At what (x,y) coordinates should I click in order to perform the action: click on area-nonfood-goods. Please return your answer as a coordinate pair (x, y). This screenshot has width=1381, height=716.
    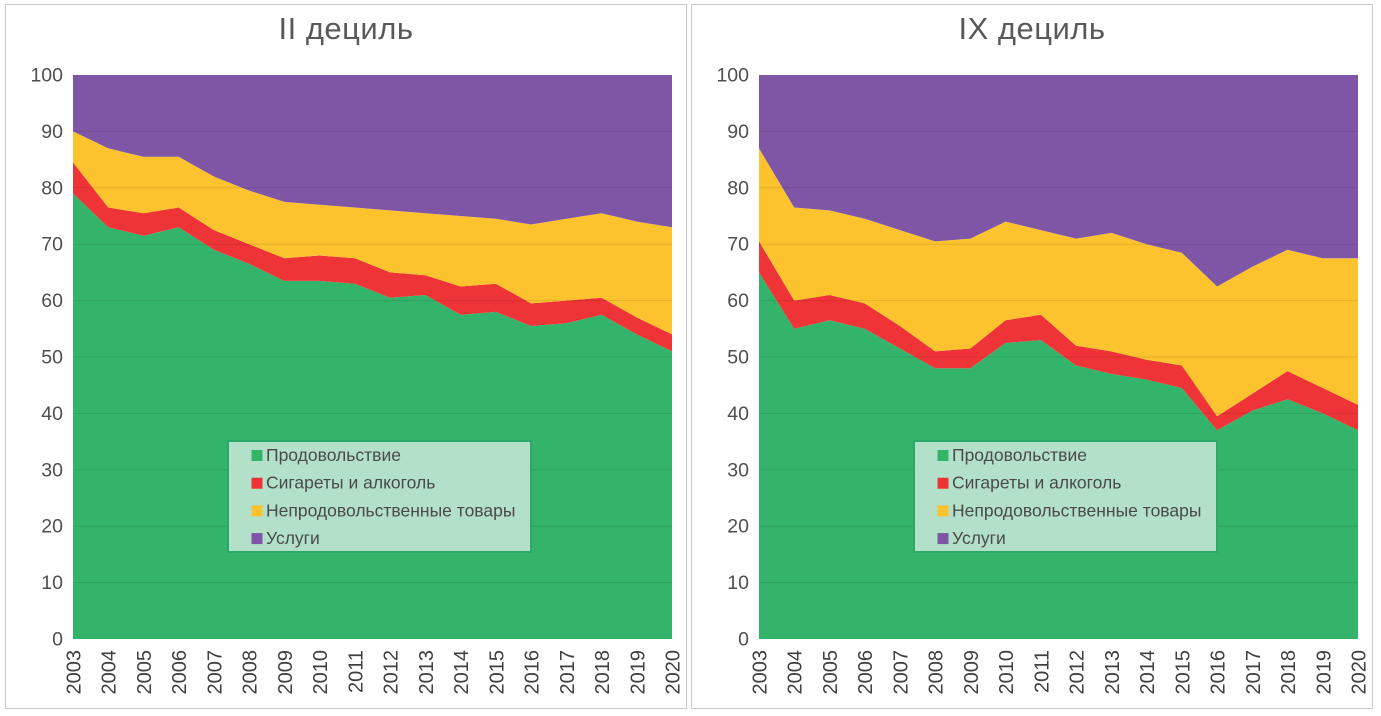
    Looking at the image, I should click on (372, 233).